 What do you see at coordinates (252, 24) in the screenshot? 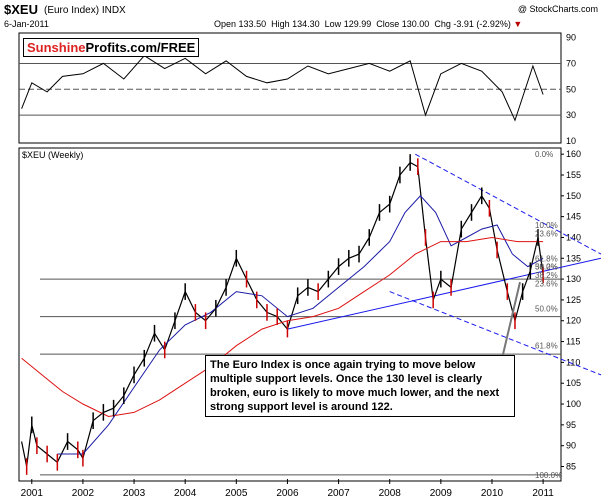
I see `open-value: 133.50` at bounding box center [252, 24].